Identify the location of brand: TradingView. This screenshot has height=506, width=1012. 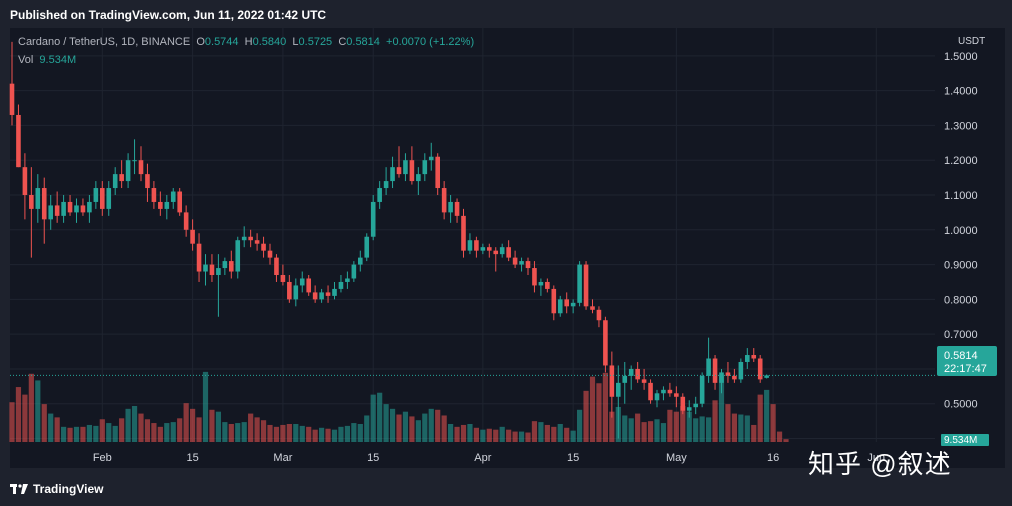
(56, 489).